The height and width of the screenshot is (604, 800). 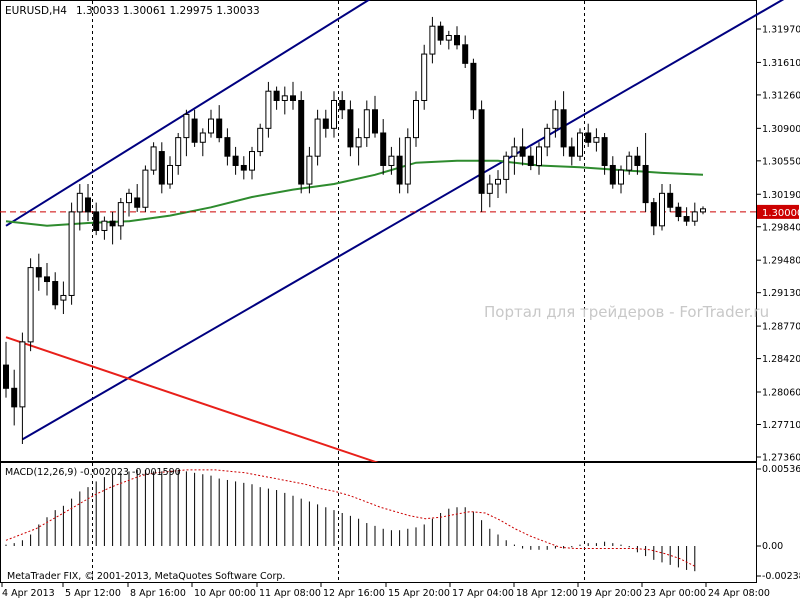 What do you see at coordinates (739, 593) in the screenshot?
I see `time-tick-label: 24 Apr 08:00` at bounding box center [739, 593].